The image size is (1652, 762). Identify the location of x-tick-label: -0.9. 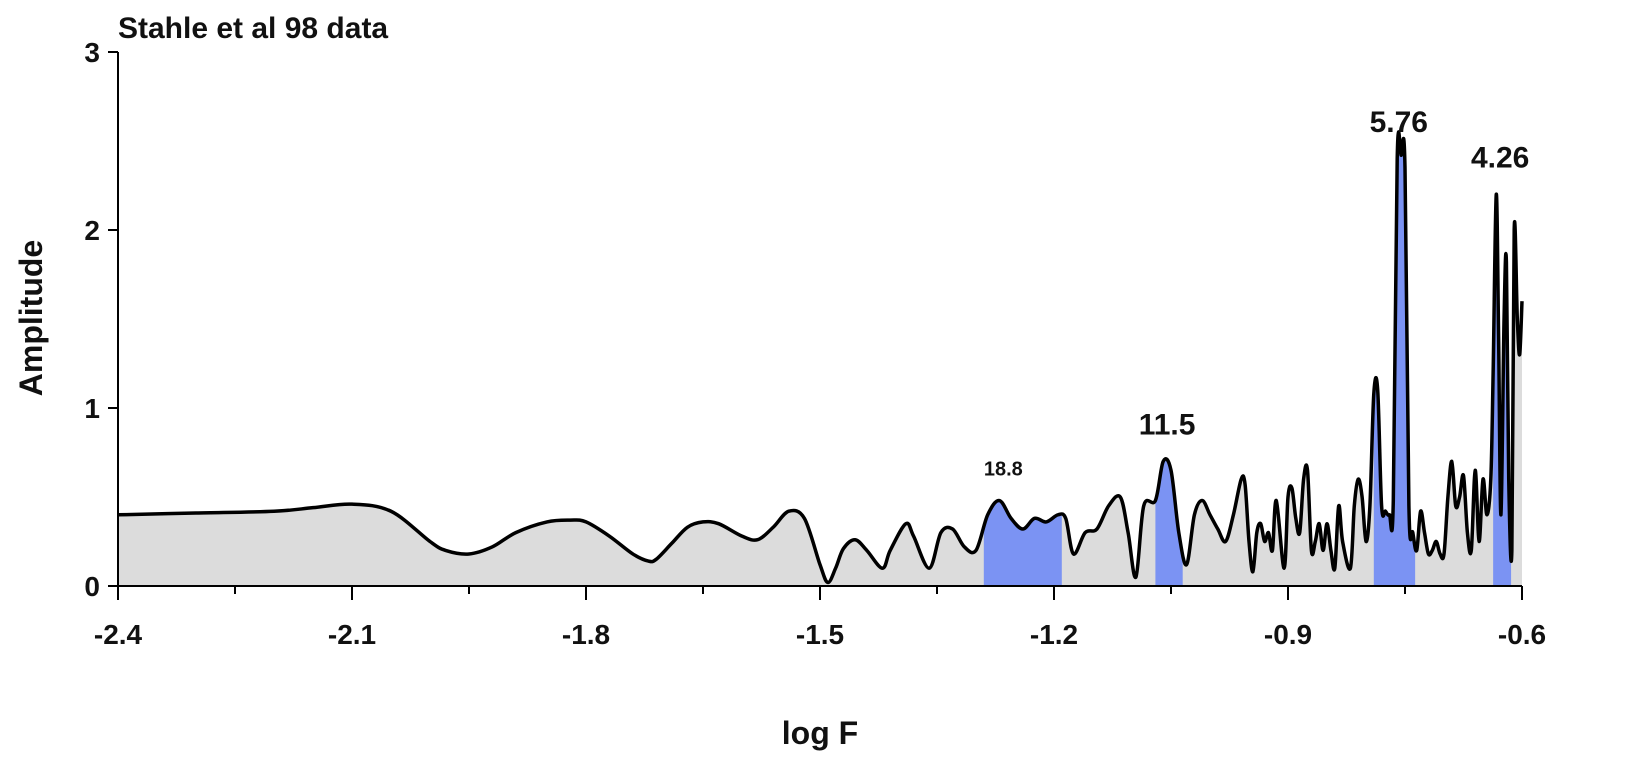
(1288, 634).